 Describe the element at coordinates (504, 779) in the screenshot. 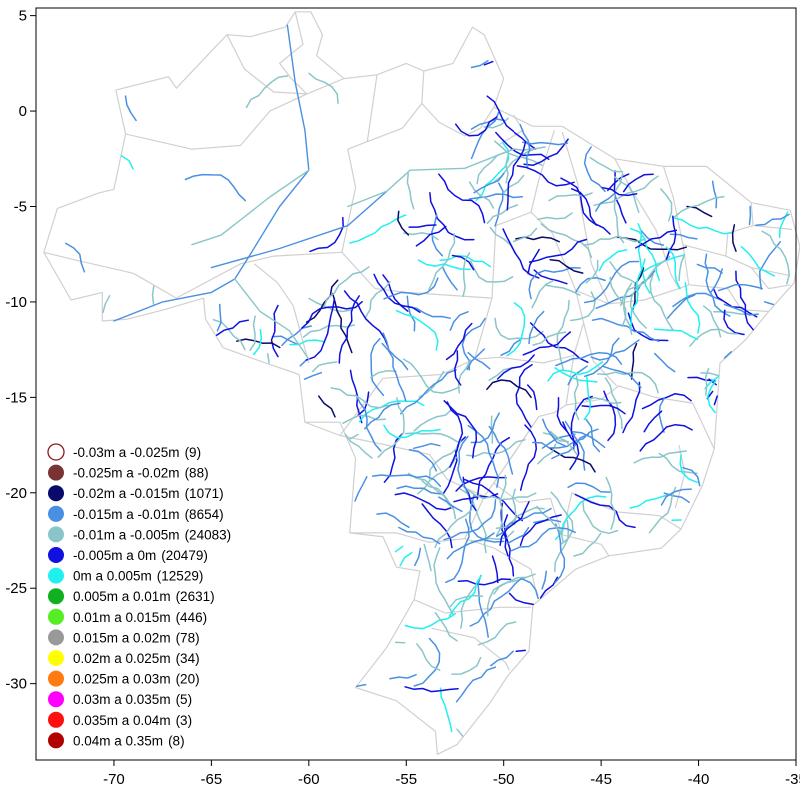

I see `x-tick-label: -50` at that location.